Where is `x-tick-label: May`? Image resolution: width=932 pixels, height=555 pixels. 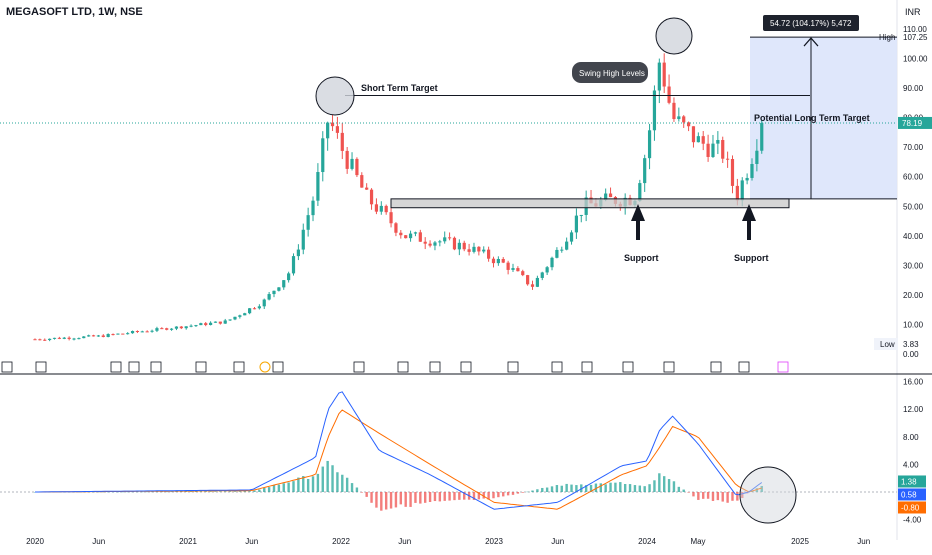 x-tick-label: May is located at coordinates (697, 541).